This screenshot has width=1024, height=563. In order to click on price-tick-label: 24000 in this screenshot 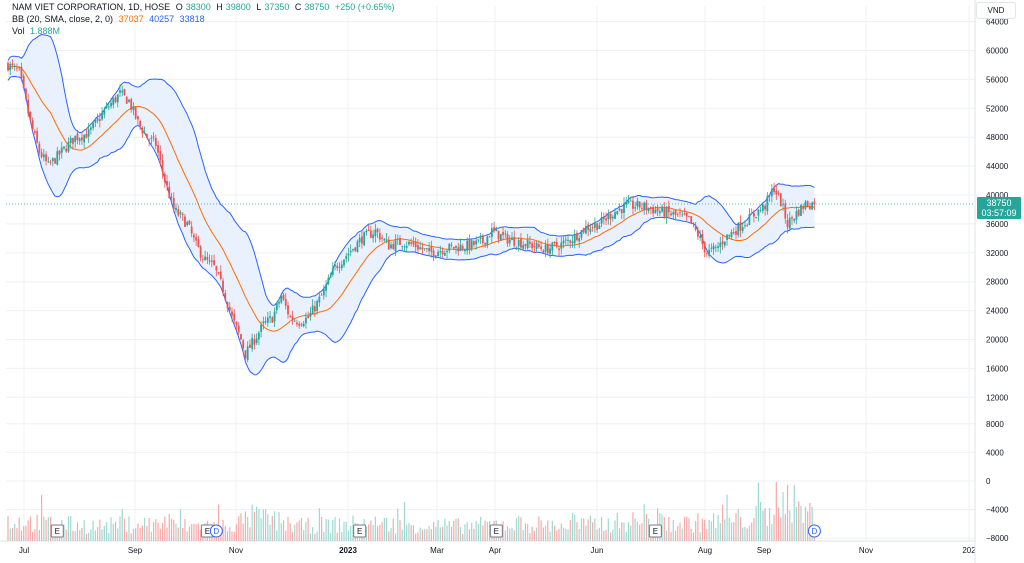, I will do `click(997, 311)`.